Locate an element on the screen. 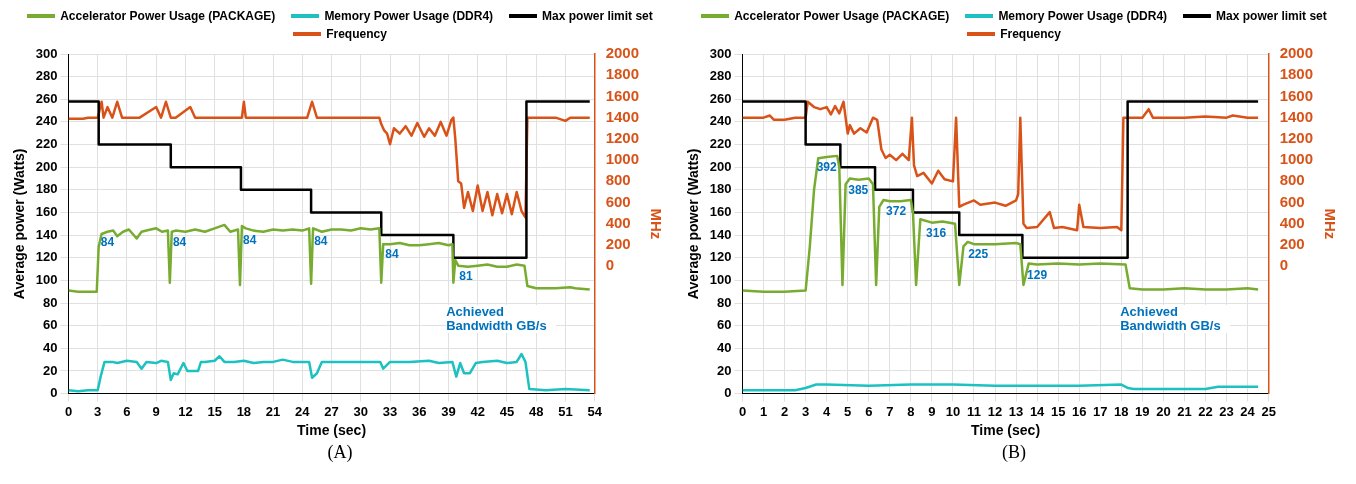  x-tick-label: 39 is located at coordinates (448, 411).